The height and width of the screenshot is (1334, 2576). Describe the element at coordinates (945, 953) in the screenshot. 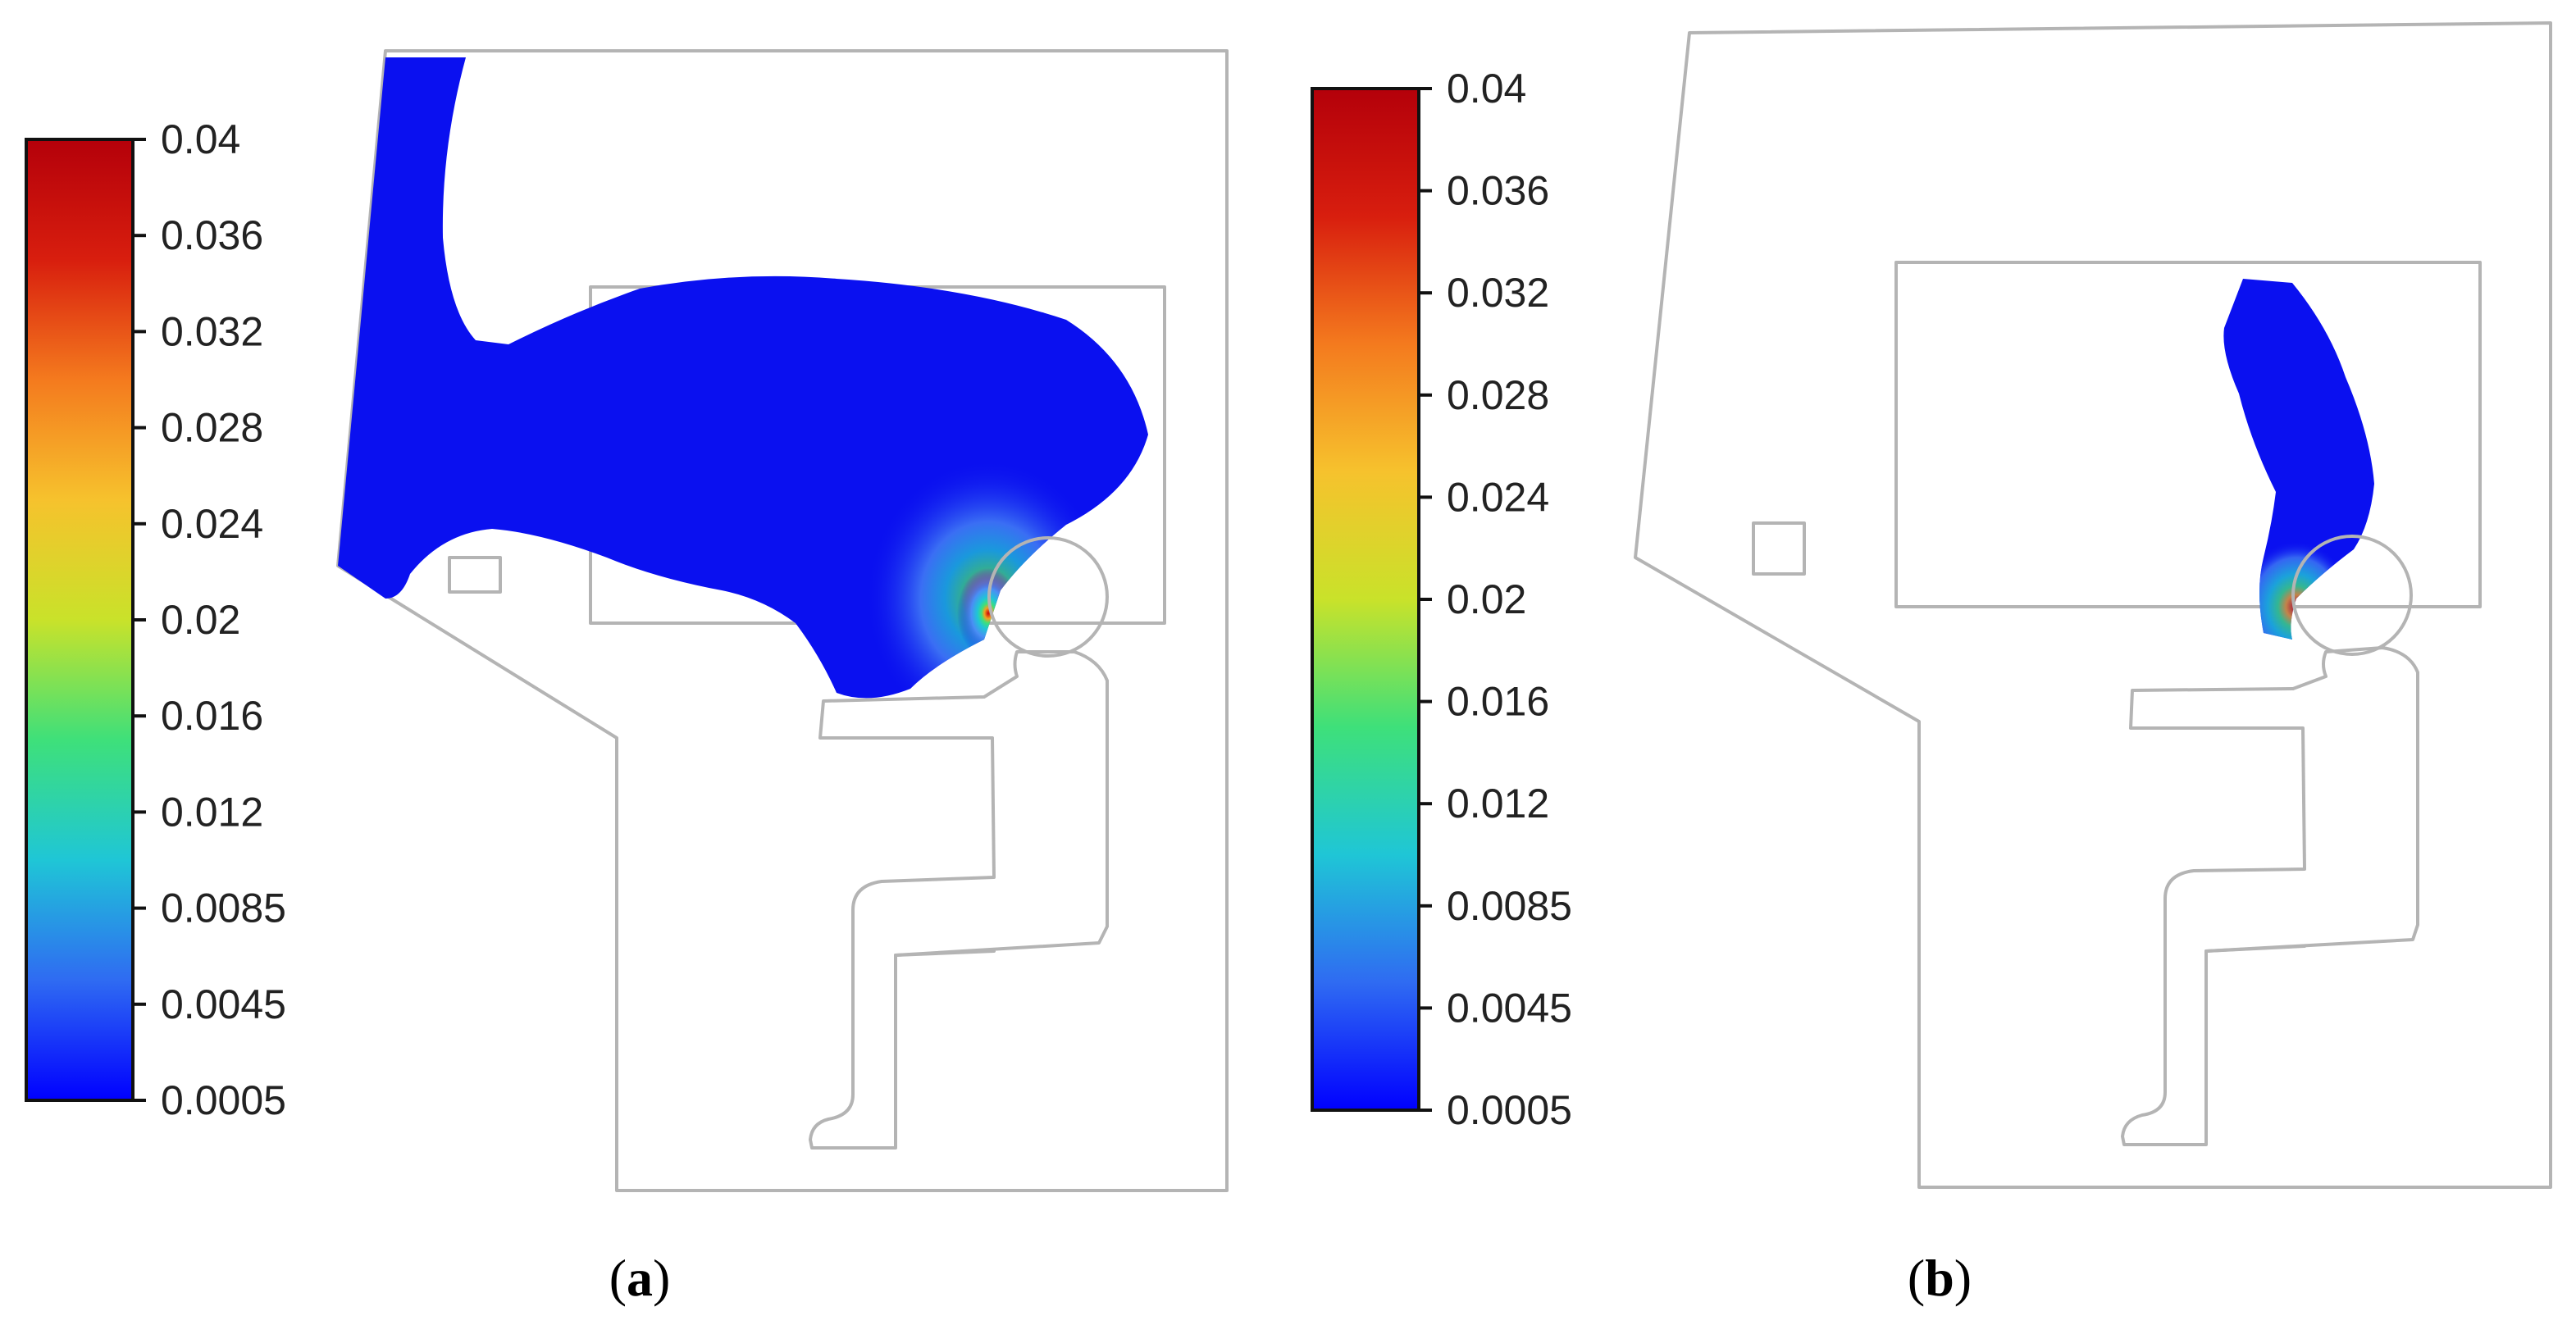

I see `occupant-a-seat-line` at that location.